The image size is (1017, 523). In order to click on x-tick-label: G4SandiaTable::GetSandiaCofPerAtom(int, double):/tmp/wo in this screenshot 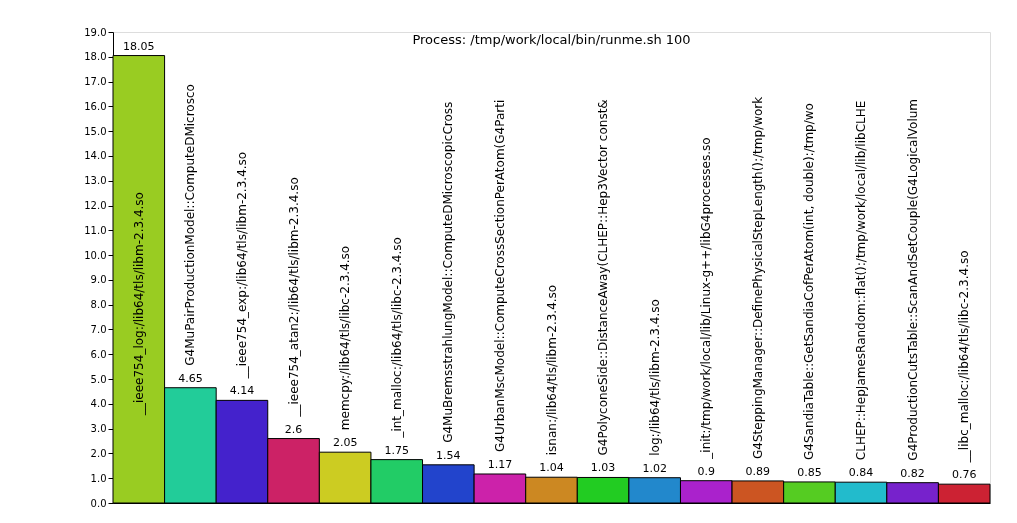, I will do `click(809, 281)`.